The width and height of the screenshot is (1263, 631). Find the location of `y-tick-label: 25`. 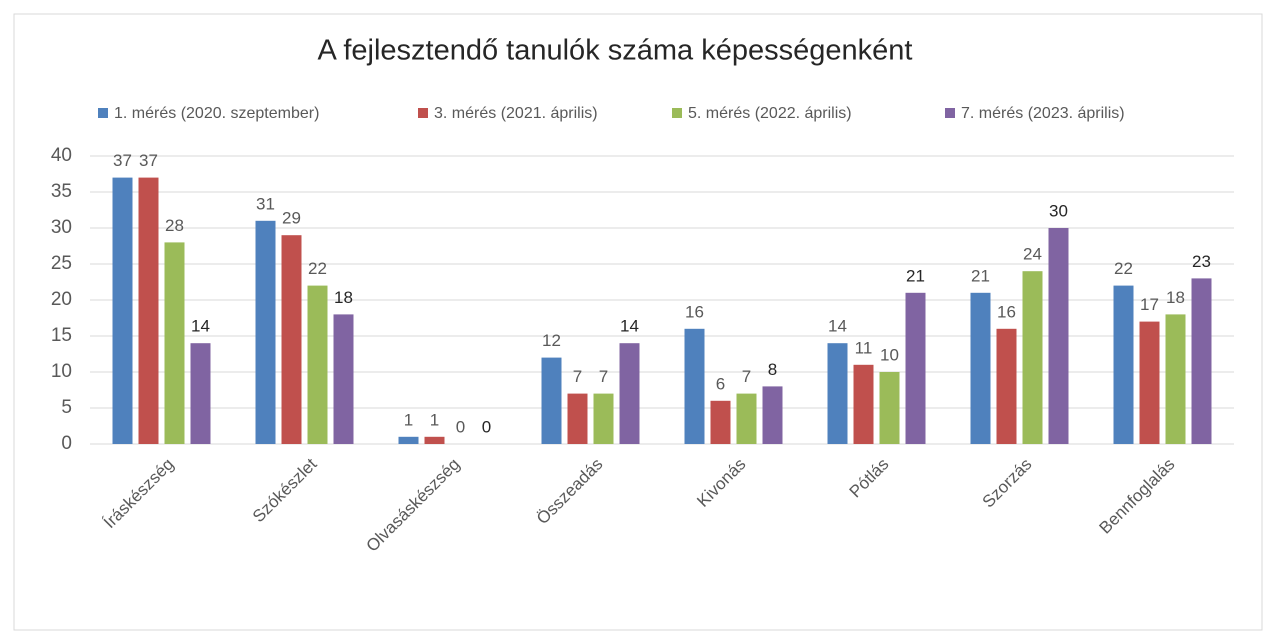

y-tick-label: 25 is located at coordinates (61, 263).